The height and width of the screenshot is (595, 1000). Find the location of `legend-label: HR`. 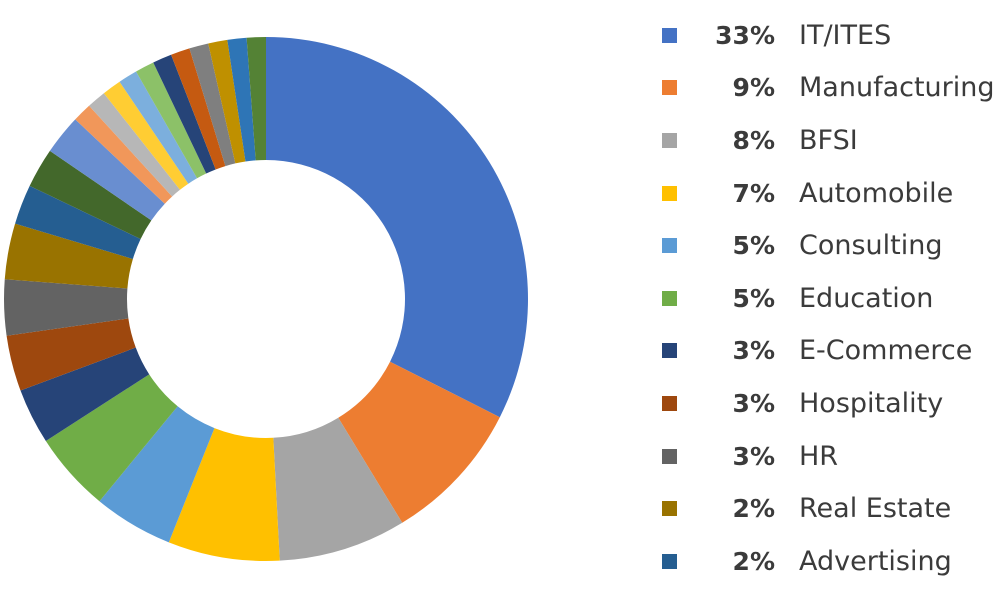

legend-label: HR is located at coordinates (819, 456).